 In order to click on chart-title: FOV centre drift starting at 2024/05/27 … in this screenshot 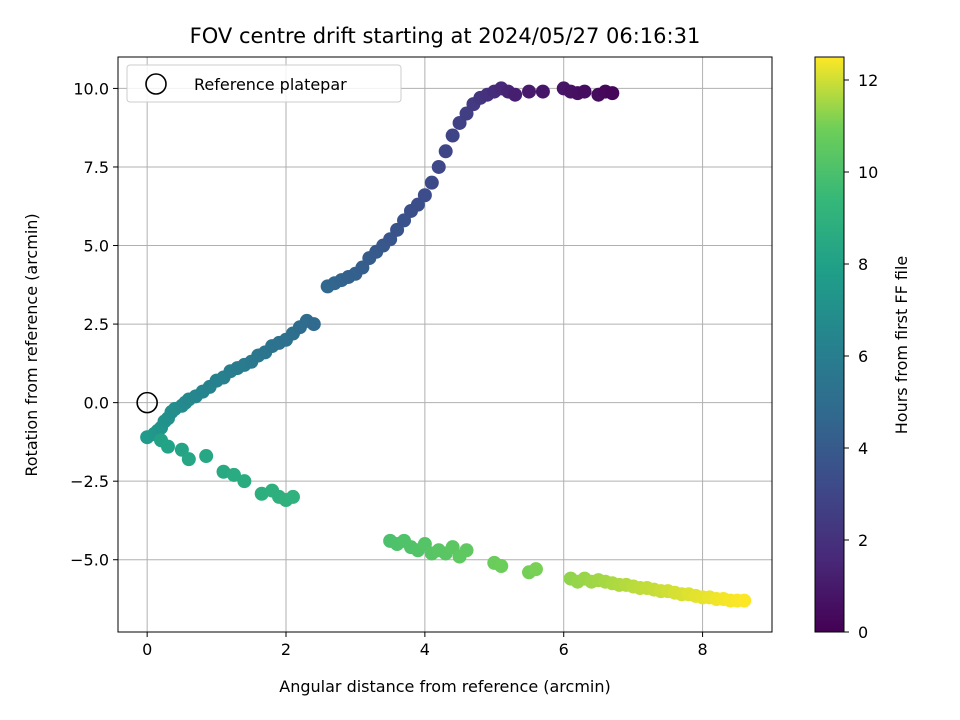, I will do `click(445, 36)`.